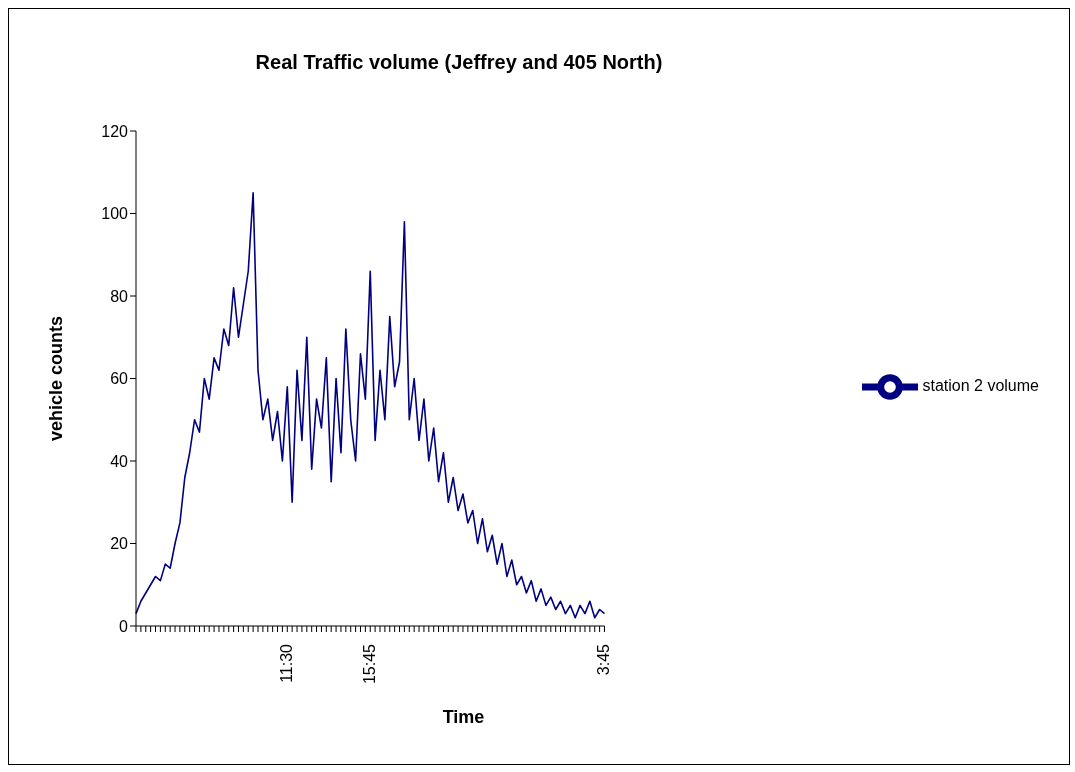 The height and width of the screenshot is (772, 1075). What do you see at coordinates (119, 379) in the screenshot?
I see `y-tick-label: 60` at bounding box center [119, 379].